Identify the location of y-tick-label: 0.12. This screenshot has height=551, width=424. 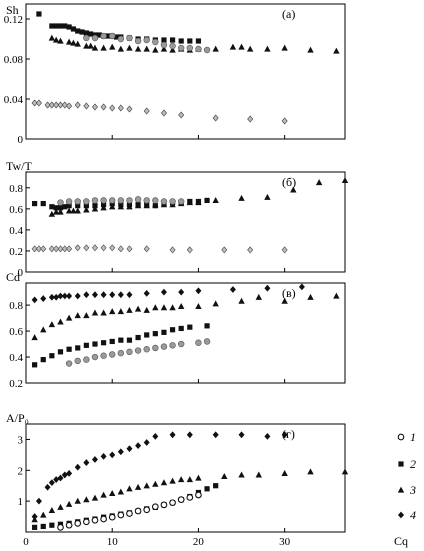
(13, 20).